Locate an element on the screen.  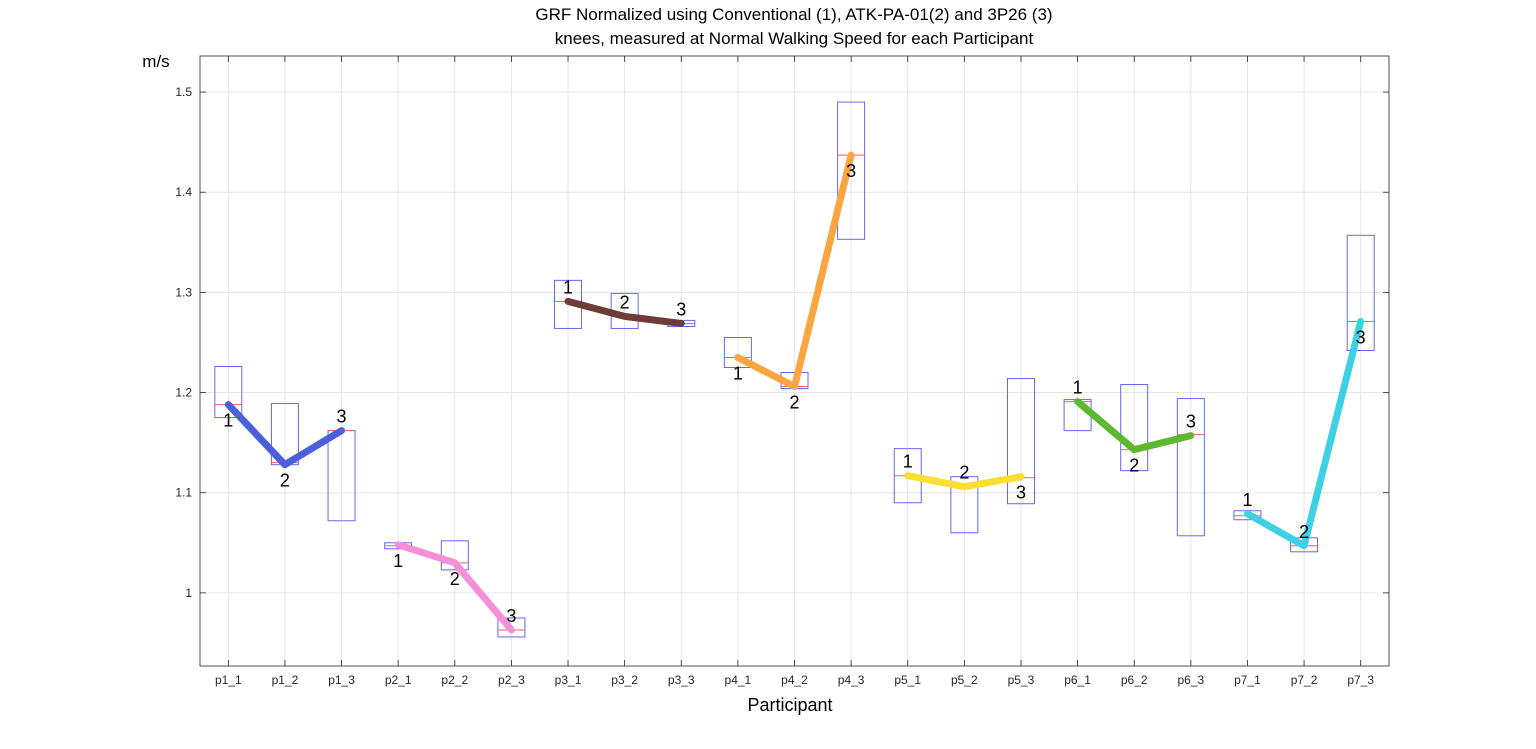
x-tick-label-p7_1: p7_1 is located at coordinates (1247, 680).